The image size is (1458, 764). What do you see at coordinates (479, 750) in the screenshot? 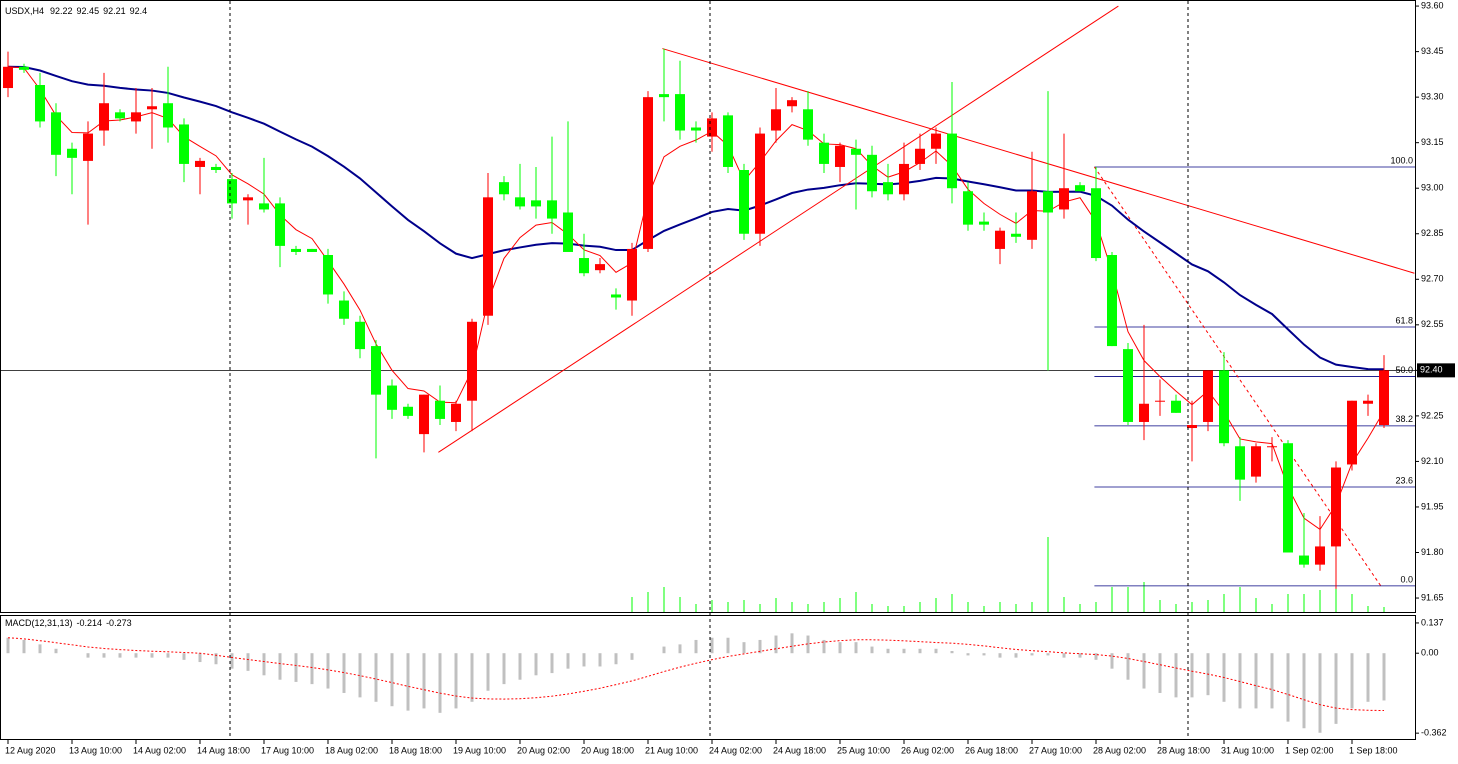
I see `x-tick-label: 19 Aug 10:00` at bounding box center [479, 750].